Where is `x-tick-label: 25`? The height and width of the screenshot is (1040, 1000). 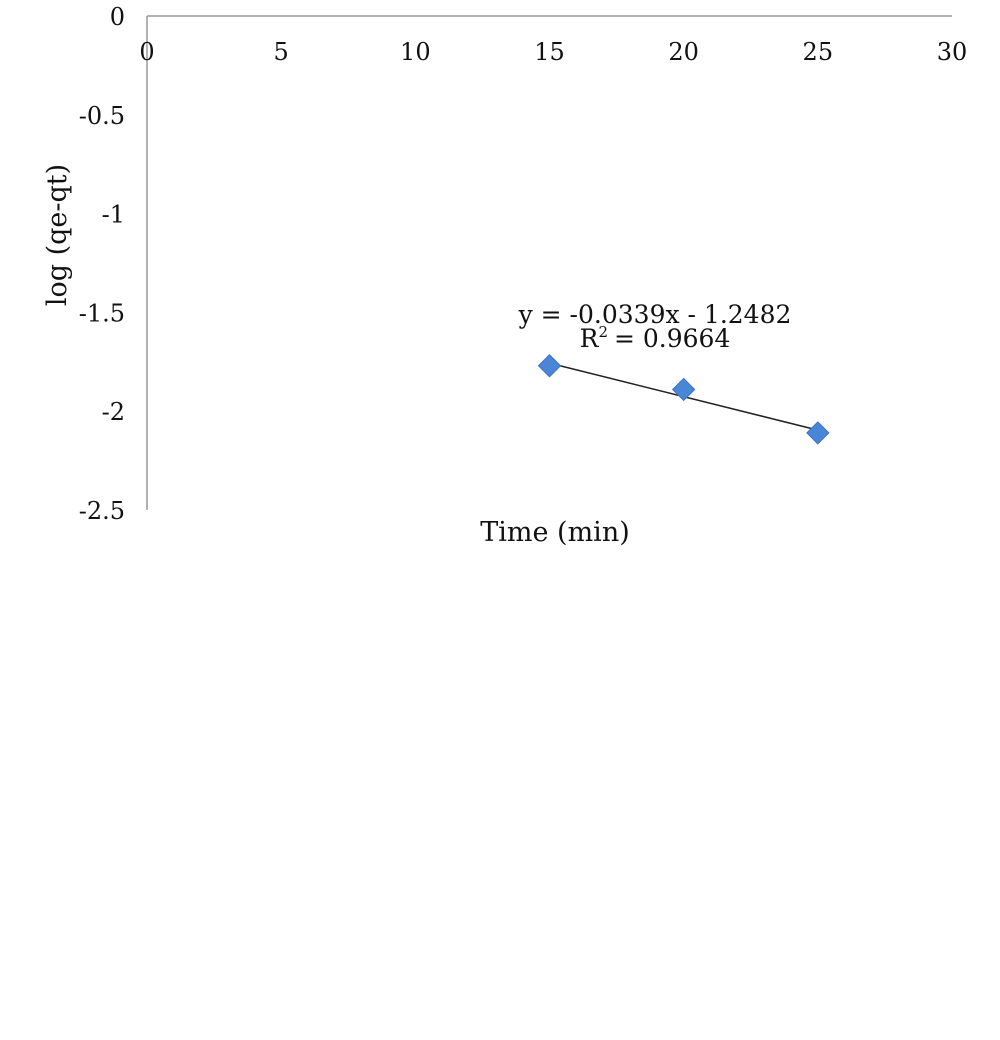 x-tick-label: 25 is located at coordinates (818, 52).